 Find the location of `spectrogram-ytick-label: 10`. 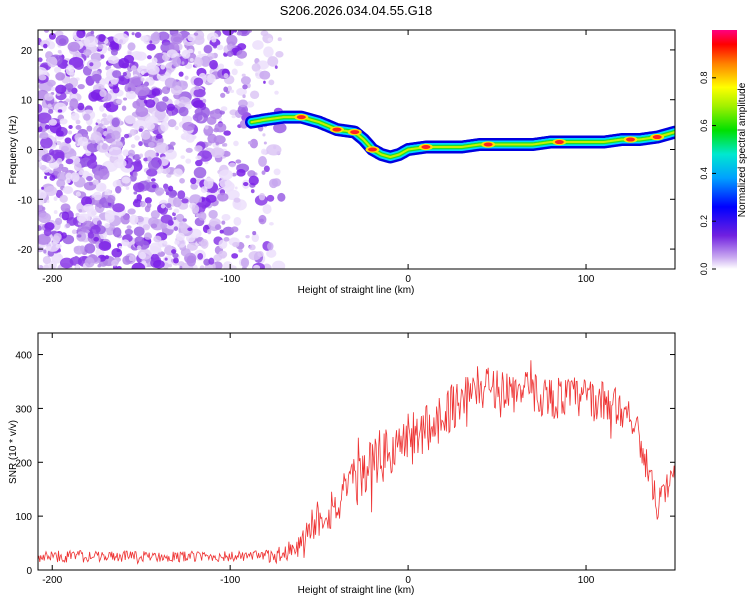

spectrogram-ytick-label: 10 is located at coordinates (27, 101).